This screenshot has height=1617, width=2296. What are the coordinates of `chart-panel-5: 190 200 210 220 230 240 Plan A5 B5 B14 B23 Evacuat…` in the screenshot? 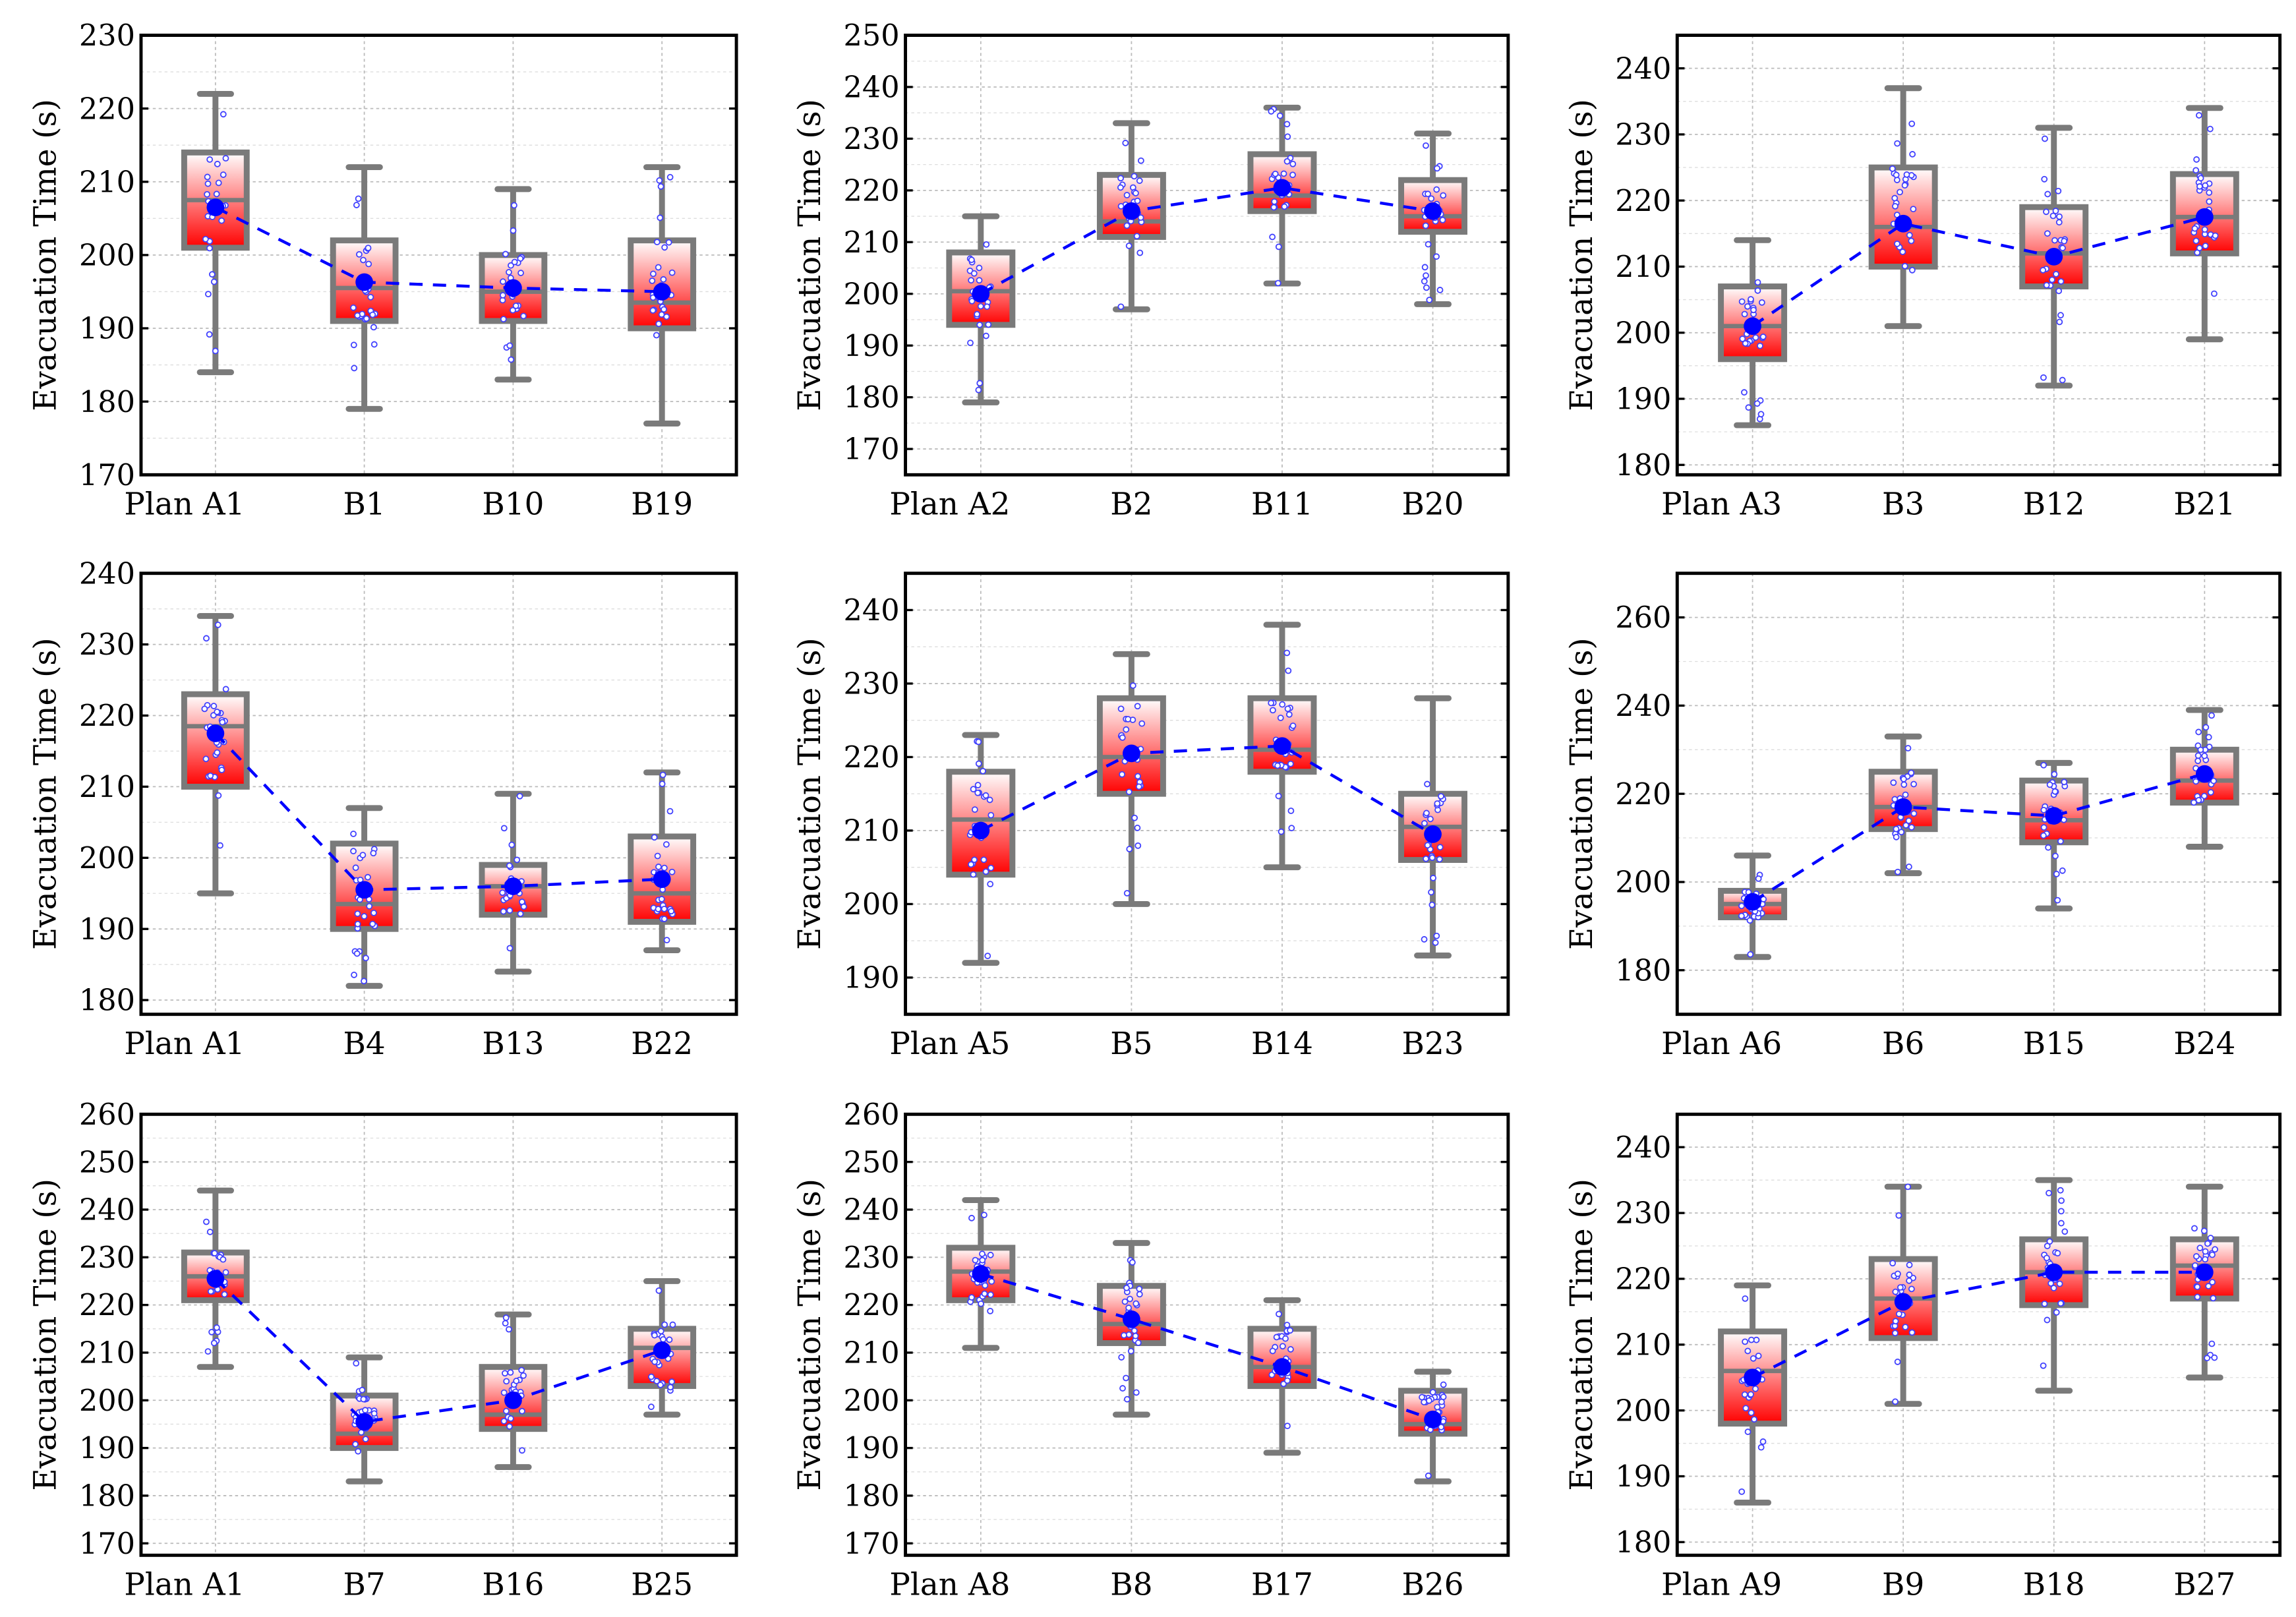 It's located at (1151, 817).